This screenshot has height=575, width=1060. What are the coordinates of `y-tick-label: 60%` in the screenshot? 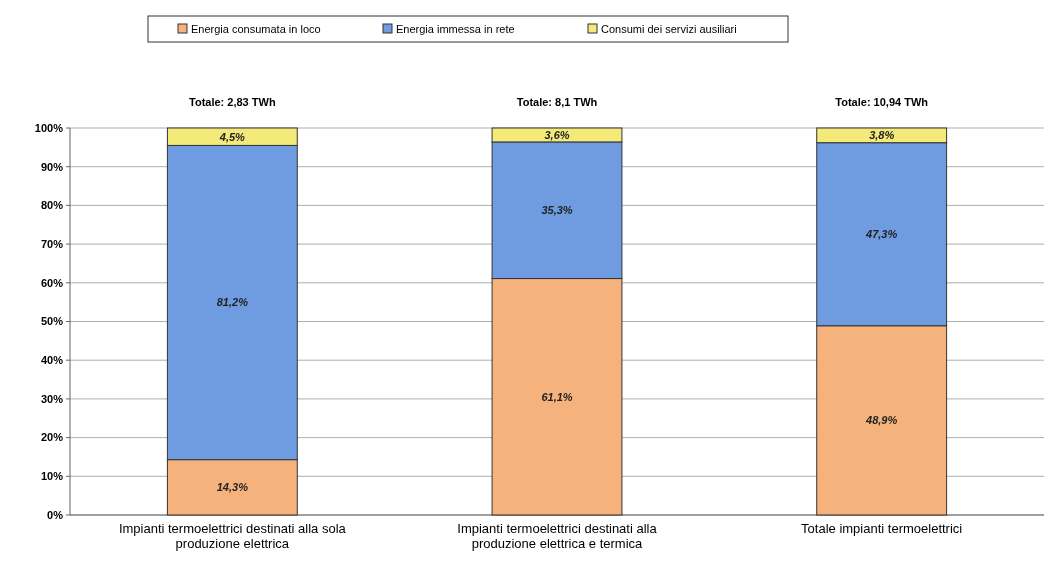 It's located at (52, 282).